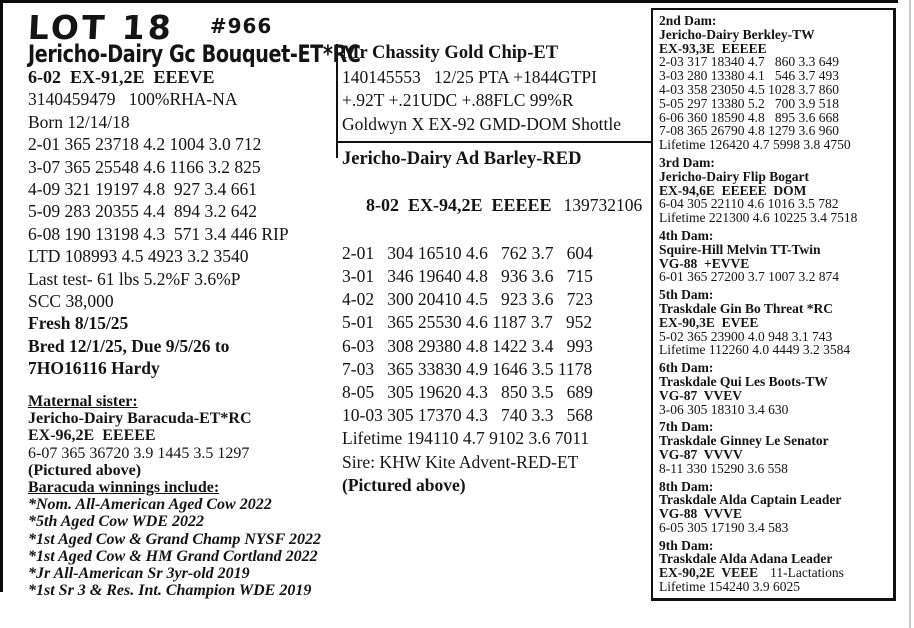  I want to click on dam-box-line-text: 6-04 305 22110 4.6 1016 3.5 782, so click(749, 204).